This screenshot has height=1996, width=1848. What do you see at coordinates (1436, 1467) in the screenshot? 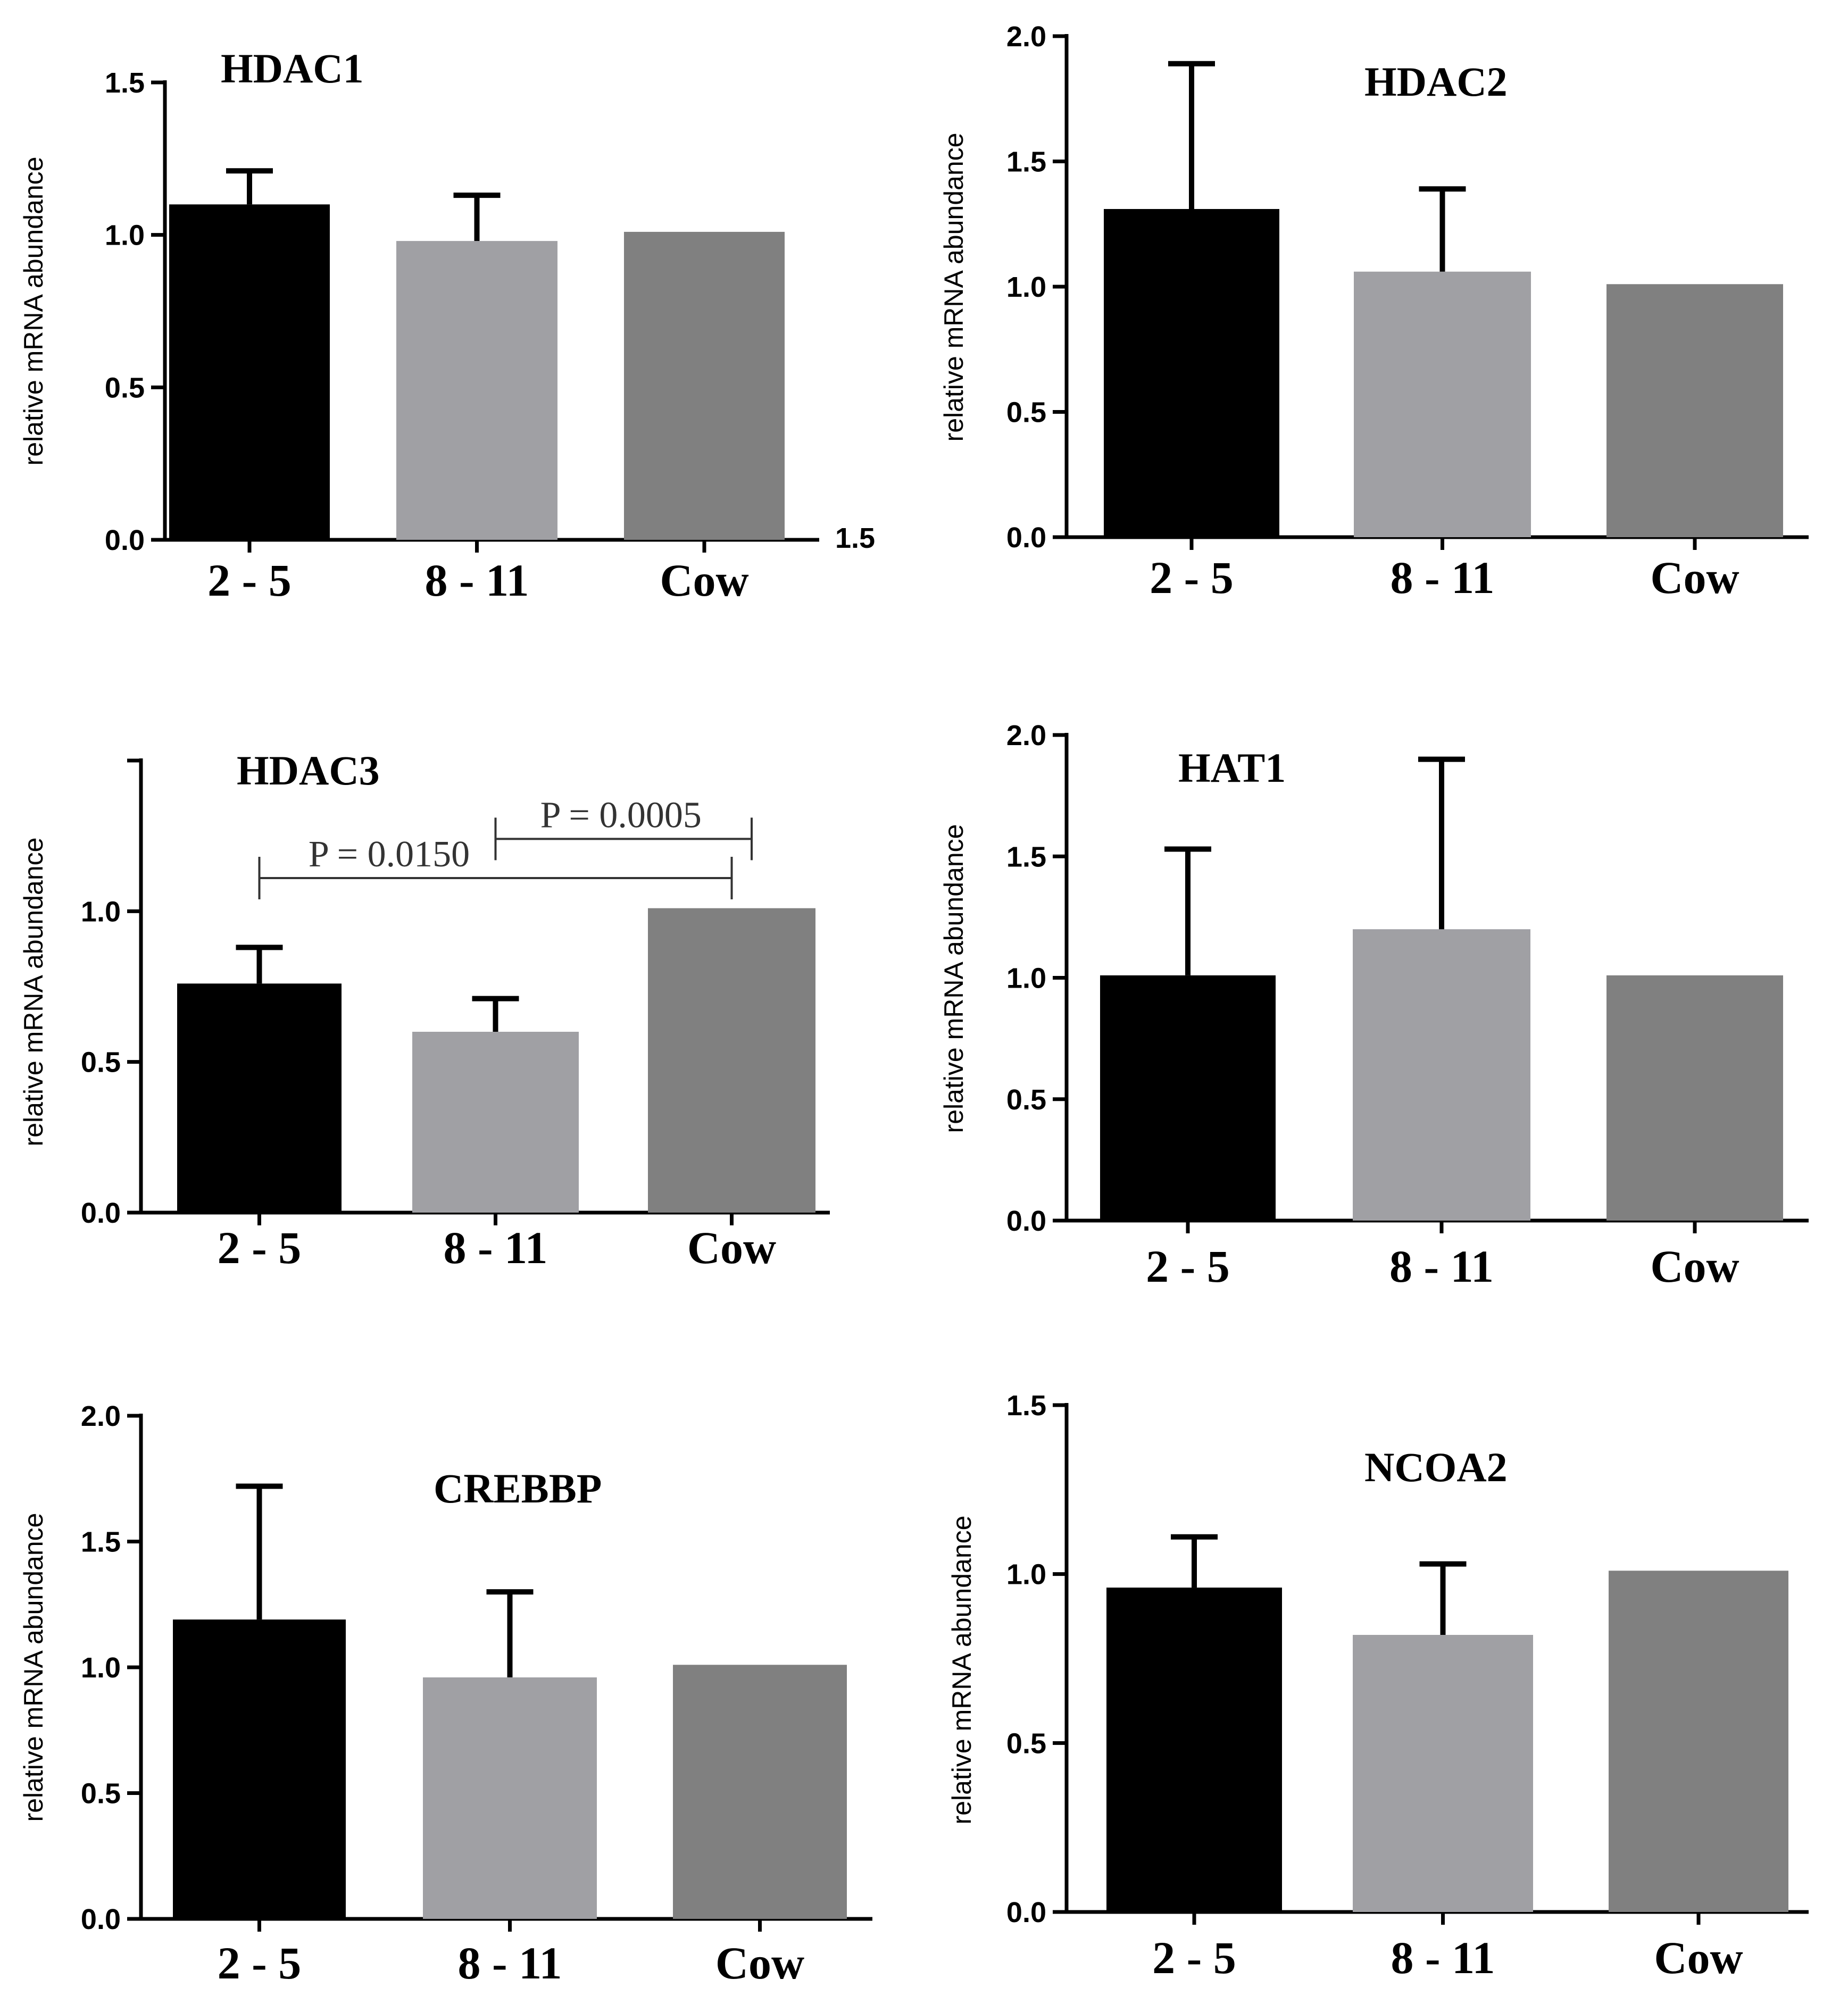
I see `panel-title: NCOA2` at bounding box center [1436, 1467].